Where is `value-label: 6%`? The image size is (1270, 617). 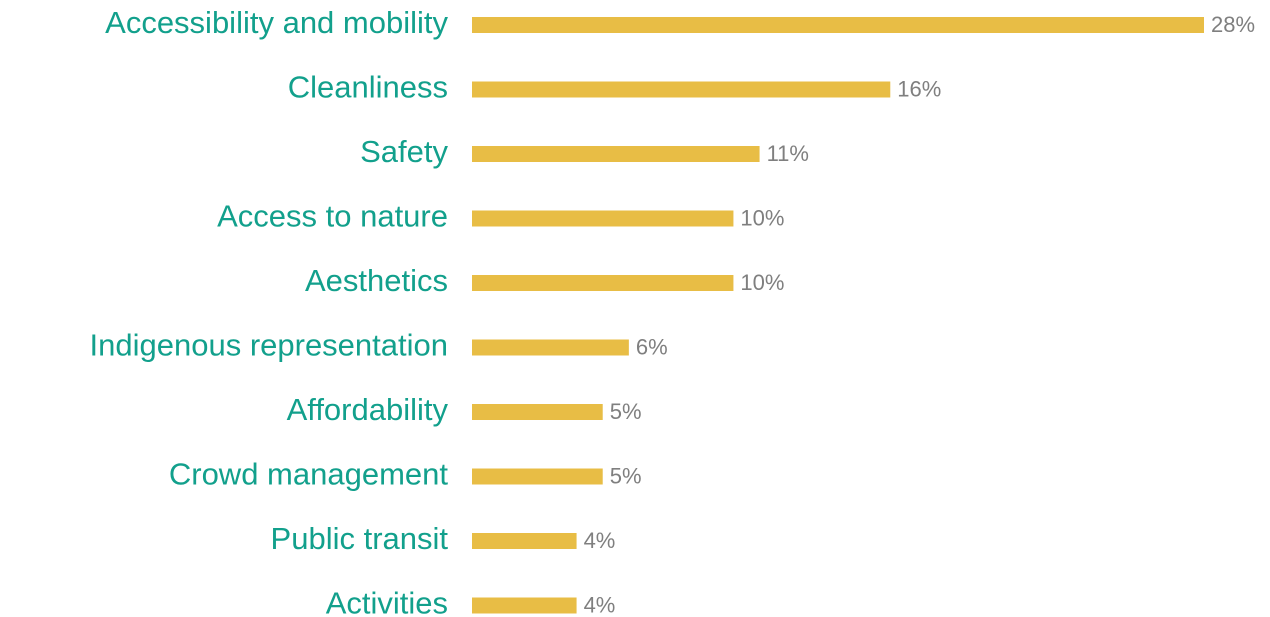
value-label: 6% is located at coordinates (652, 346).